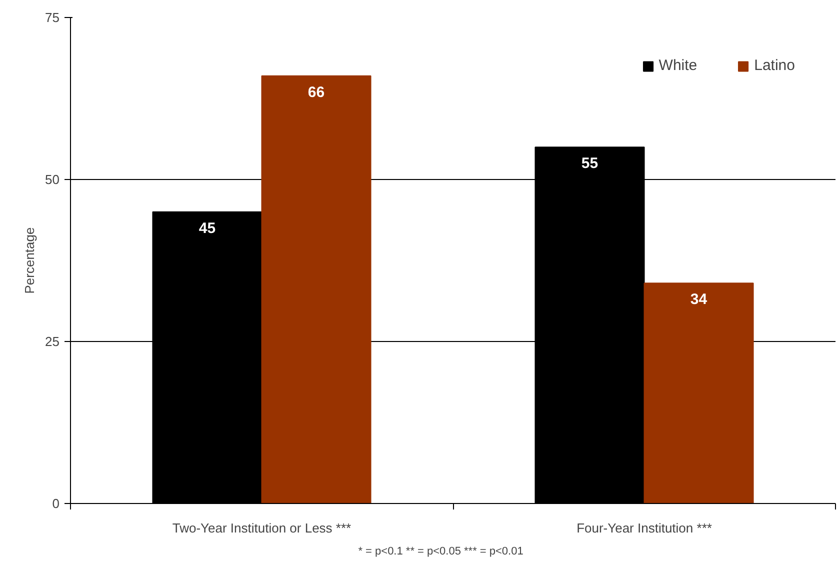 Image resolution: width=837 pixels, height=562 pixels. Describe the element at coordinates (644, 528) in the screenshot. I see `x-tick-label: Four-Year Institution ***` at that location.